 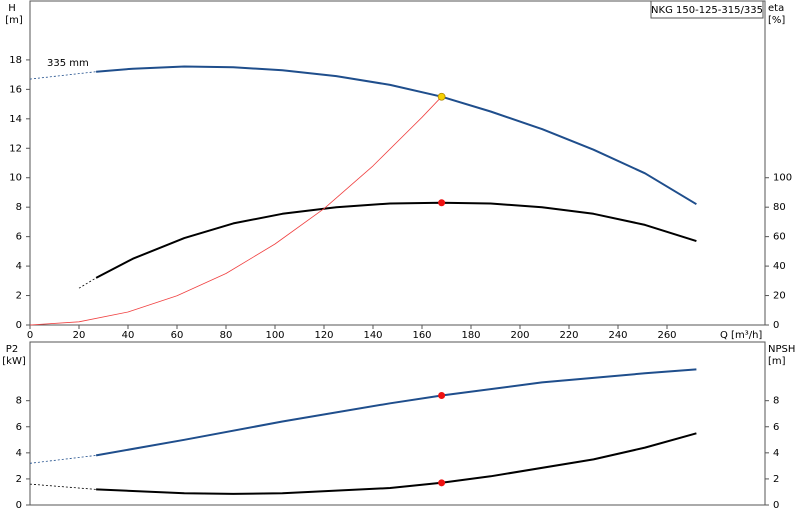 What do you see at coordinates (779, 296) in the screenshot?
I see `y2-tick-label: 20` at bounding box center [779, 296].